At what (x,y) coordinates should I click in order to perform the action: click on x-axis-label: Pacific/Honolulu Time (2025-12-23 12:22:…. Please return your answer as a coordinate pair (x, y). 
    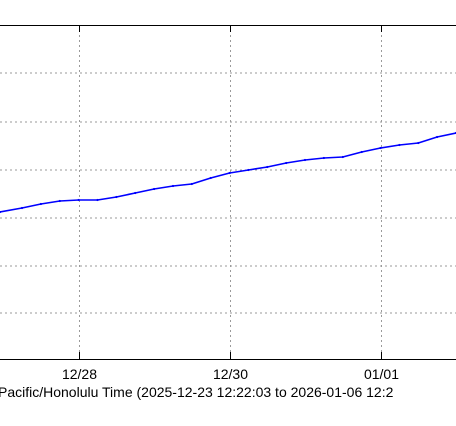
    Looking at the image, I should click on (197, 392).